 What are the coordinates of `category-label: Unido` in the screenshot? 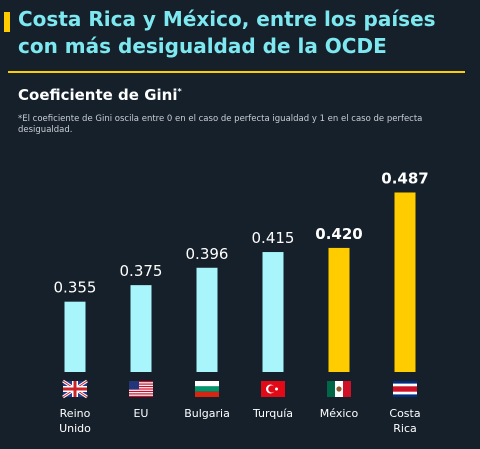 It's located at (75, 428).